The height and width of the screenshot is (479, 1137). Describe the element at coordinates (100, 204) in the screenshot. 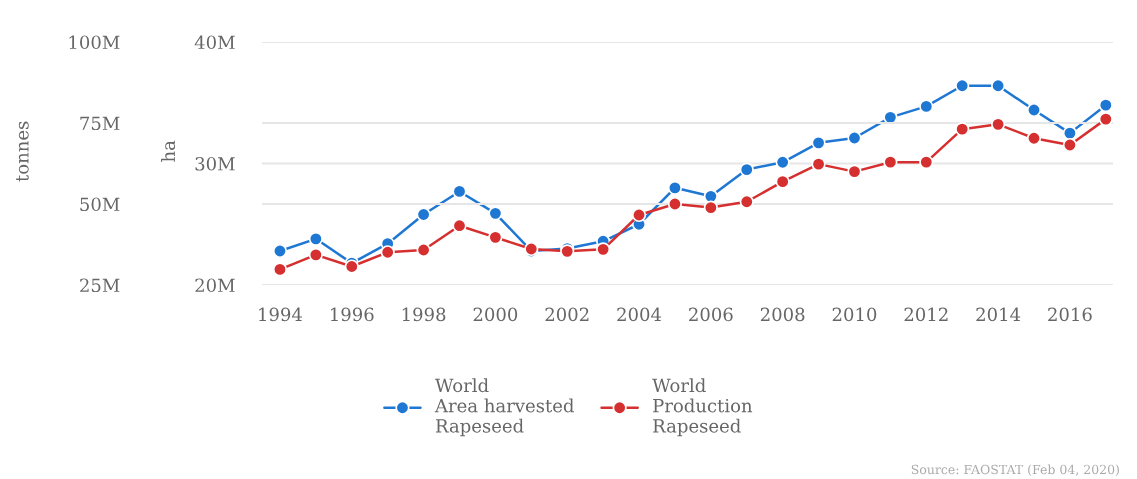

I see `y2-tick-label: 50M` at that location.